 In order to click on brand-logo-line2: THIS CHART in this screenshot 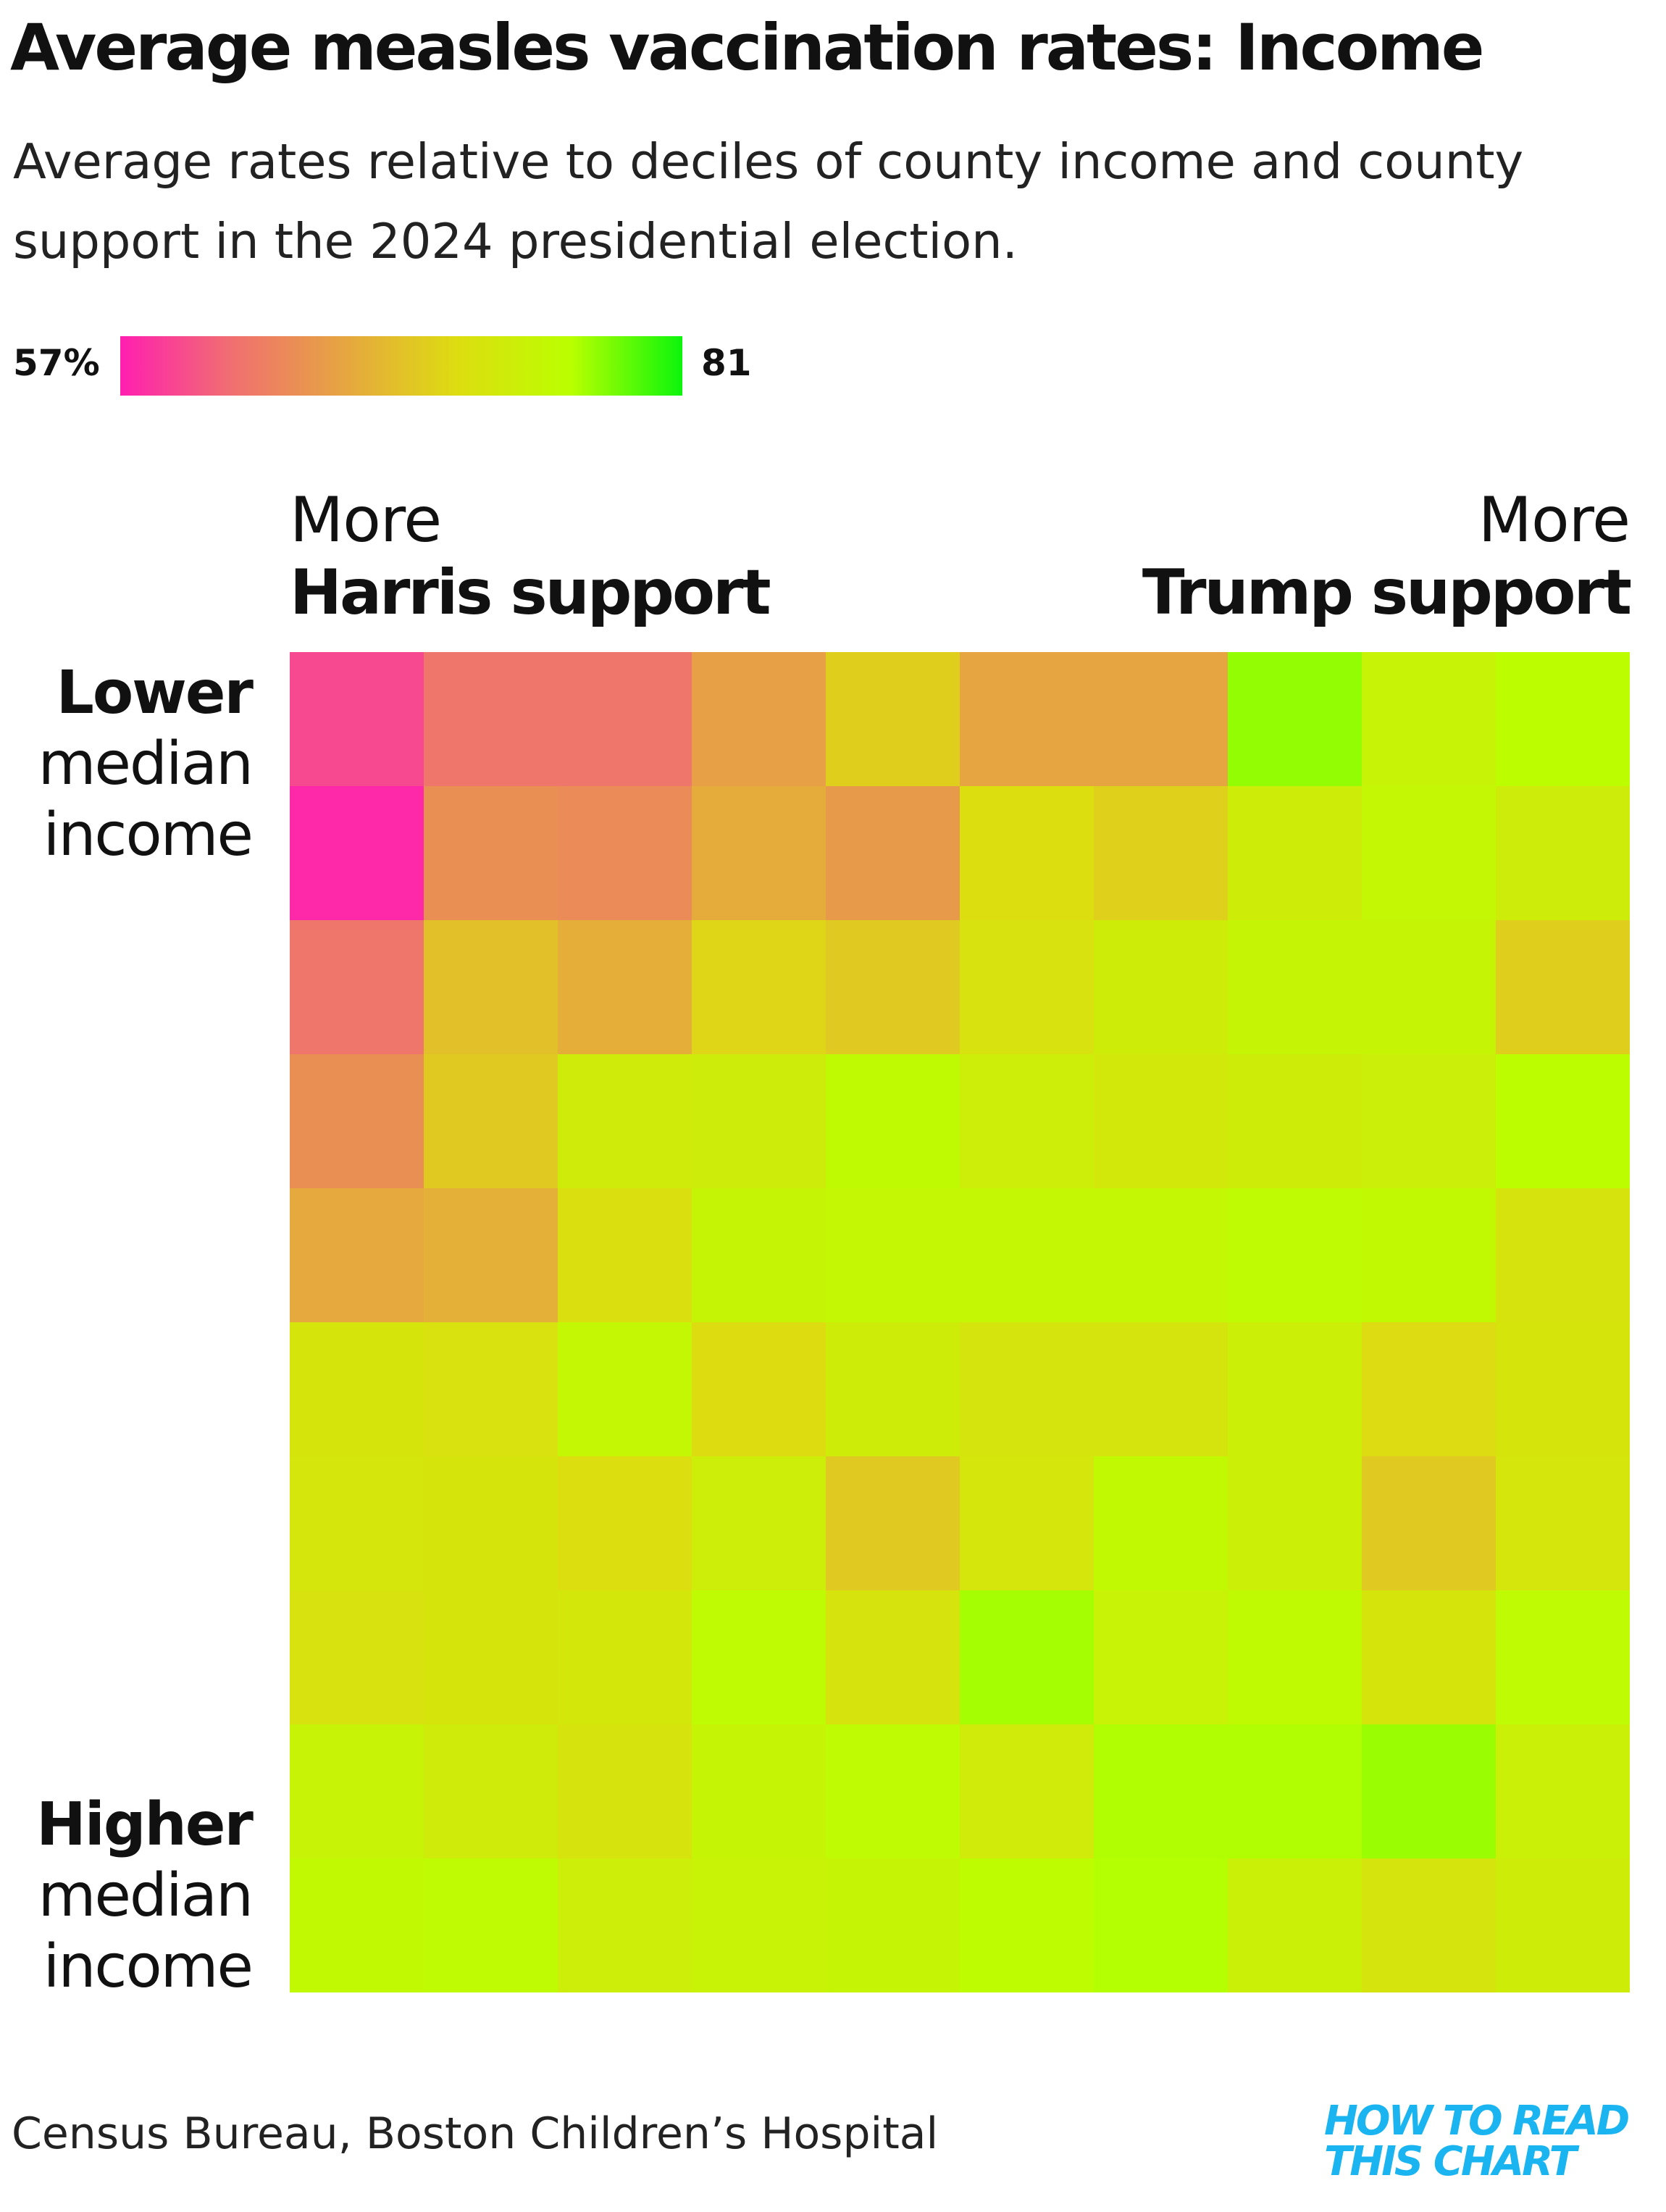, I will do `click(1450, 2161)`.